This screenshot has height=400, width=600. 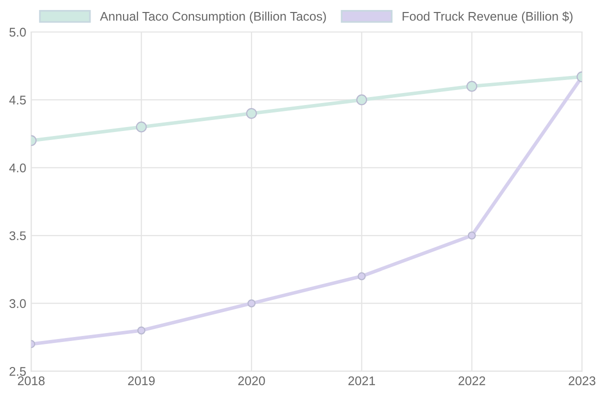 I want to click on x-tick-label: 2021, so click(x=361, y=381).